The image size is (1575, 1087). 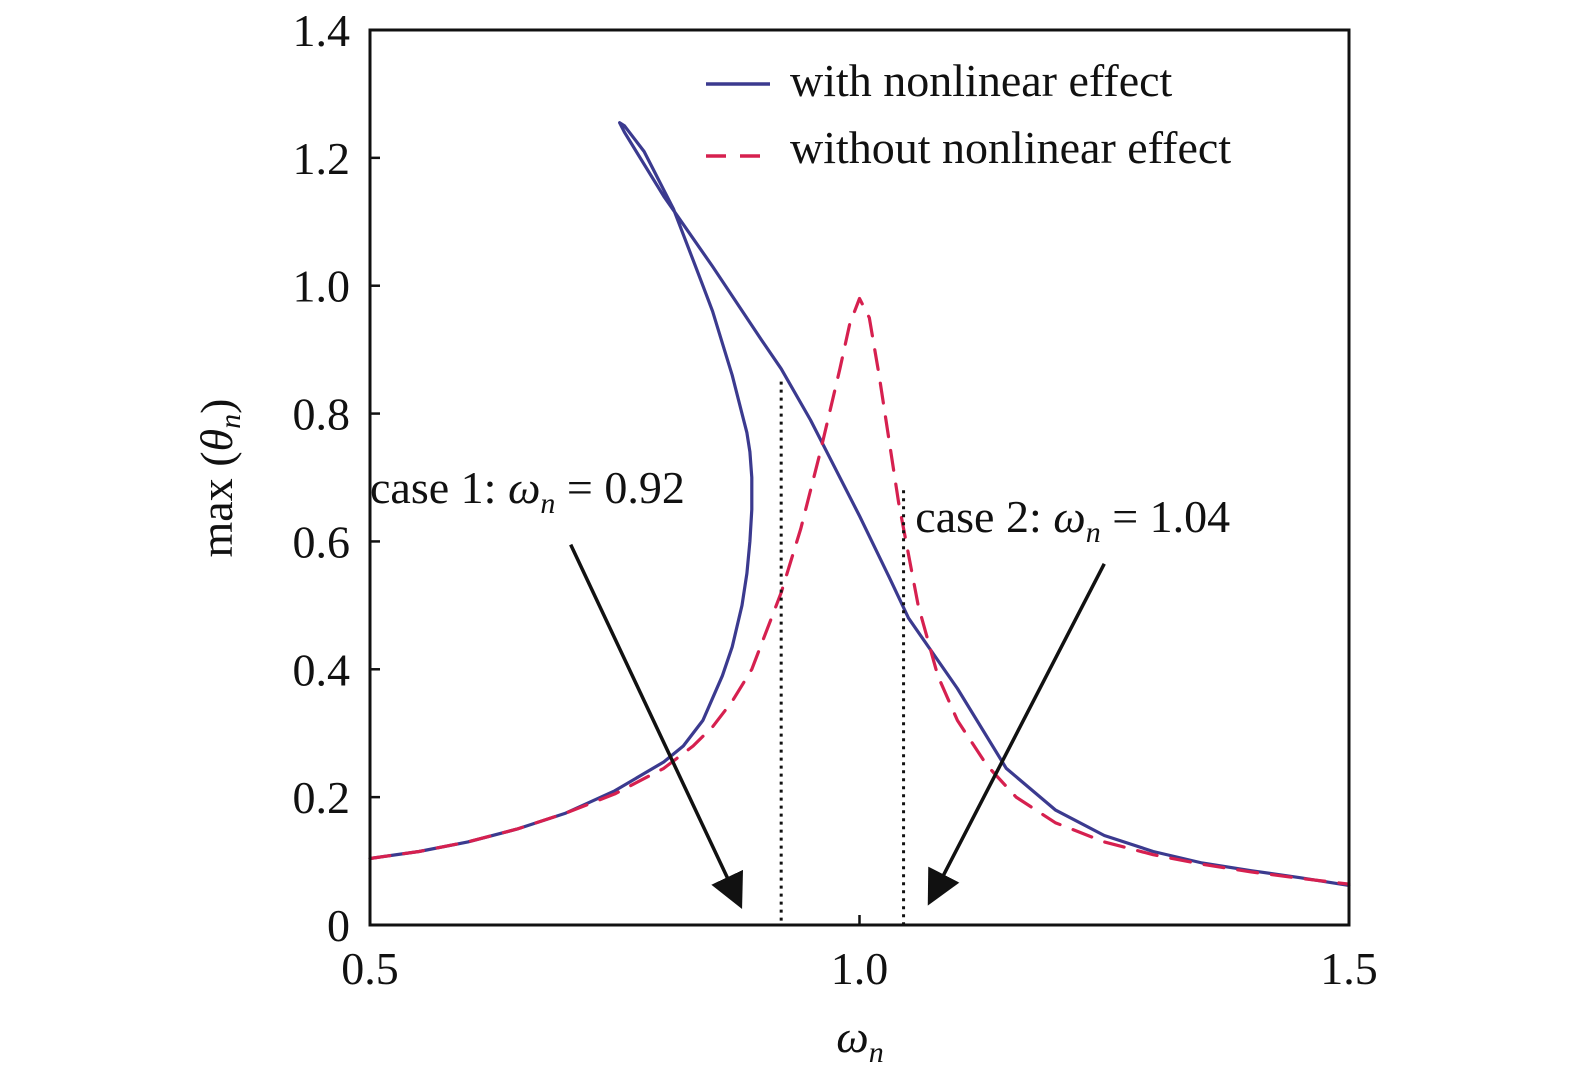 I want to click on y-tick-label-5: 1.0, so click(x=322, y=286).